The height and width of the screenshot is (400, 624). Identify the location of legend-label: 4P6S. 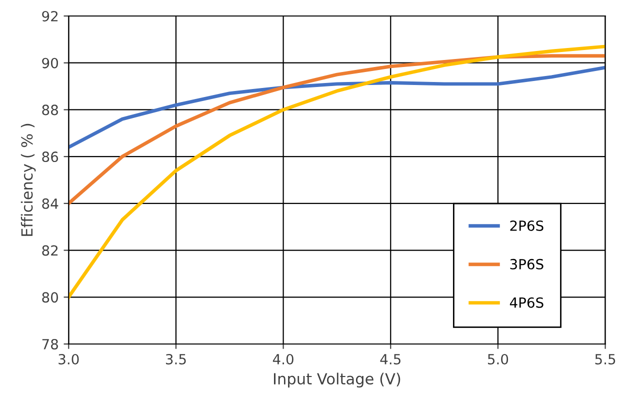
(527, 302).